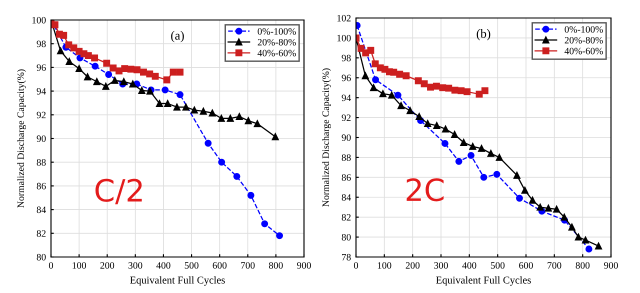  Describe the element at coordinates (346, 257) in the screenshot. I see `y-tick-label: 78` at that location.